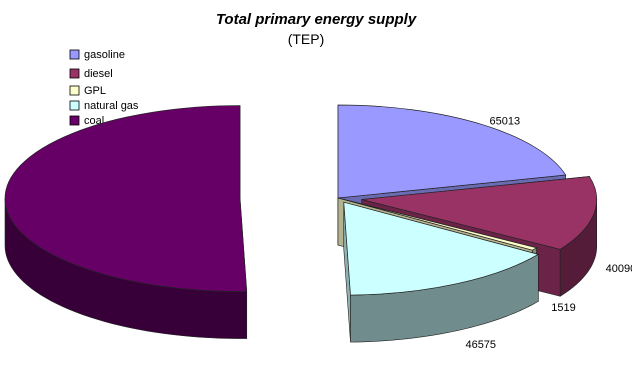 This screenshot has height=378, width=632. What do you see at coordinates (619, 269) in the screenshot?
I see `data-label-diesel: 40090` at bounding box center [619, 269].